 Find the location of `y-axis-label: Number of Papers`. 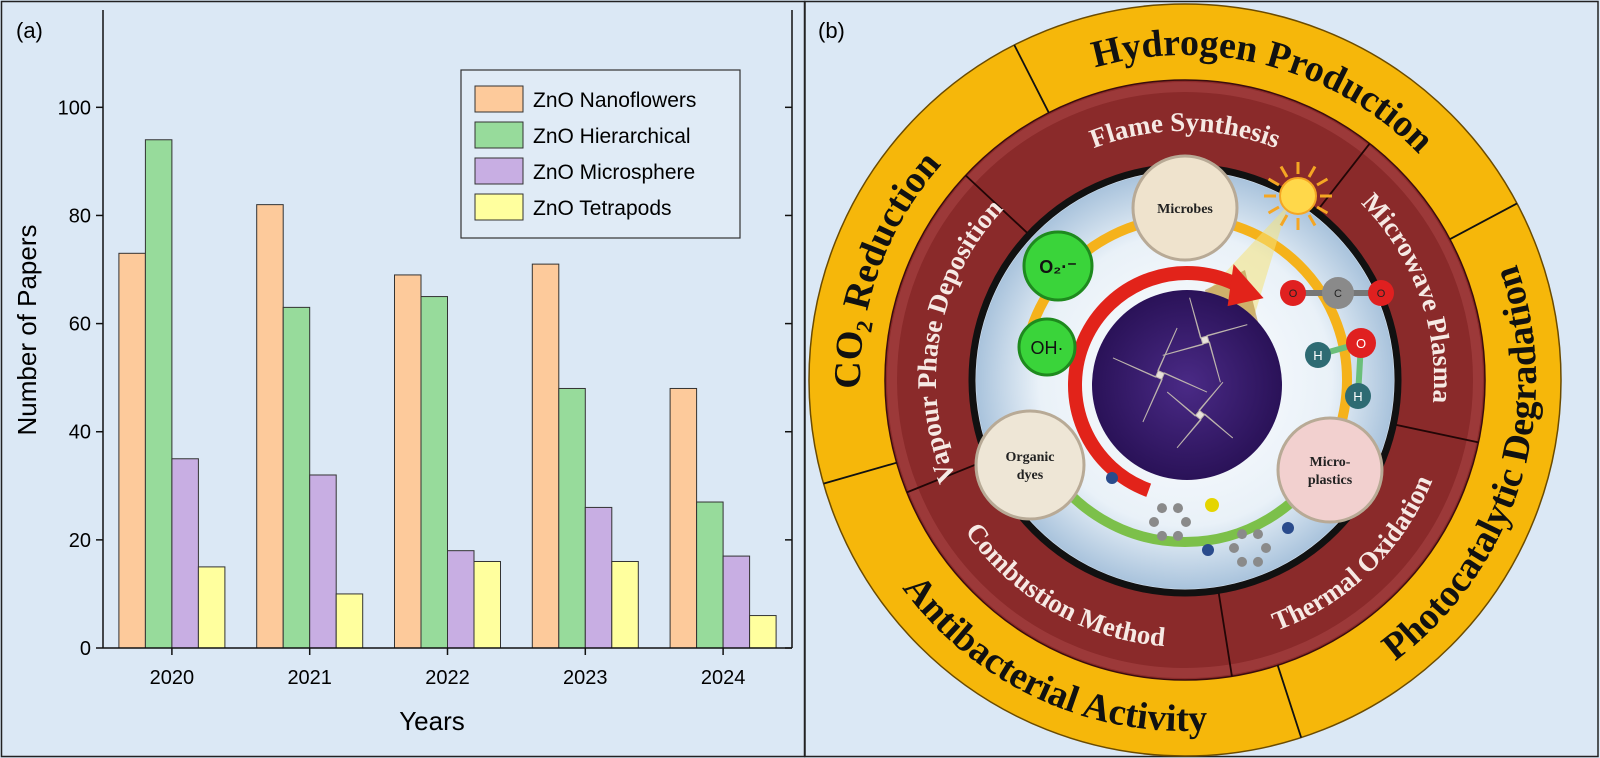

y-axis-label: Number of Papers is located at coordinates (27, 330).